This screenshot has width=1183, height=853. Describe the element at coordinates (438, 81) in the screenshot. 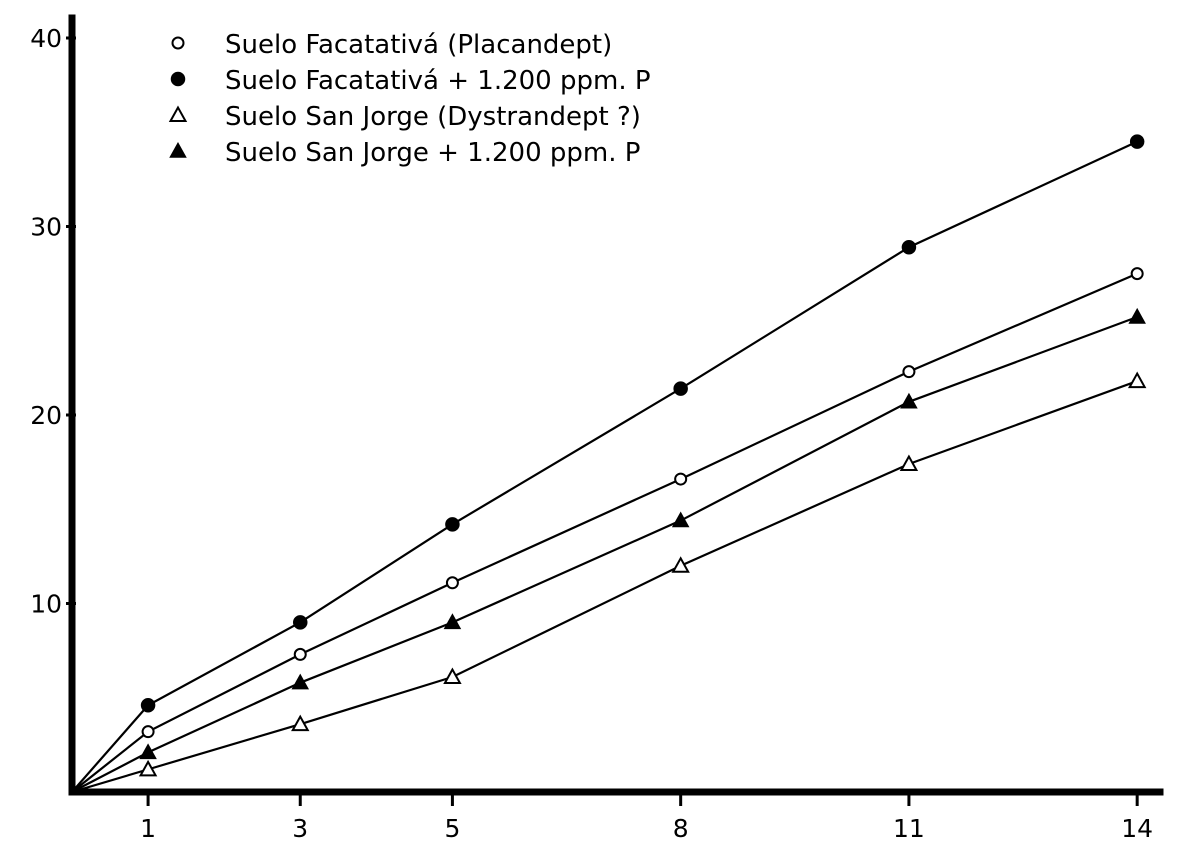

I see `legend-label: Suelo Facatativá + 1.200 ppm. P` at that location.